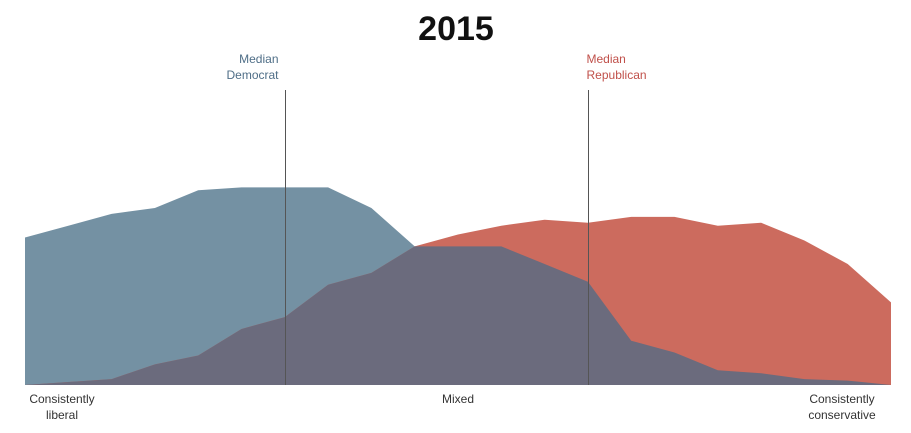 The height and width of the screenshot is (433, 911). What do you see at coordinates (617, 67) in the screenshot?
I see `median-label-1: Median Republican` at bounding box center [617, 67].